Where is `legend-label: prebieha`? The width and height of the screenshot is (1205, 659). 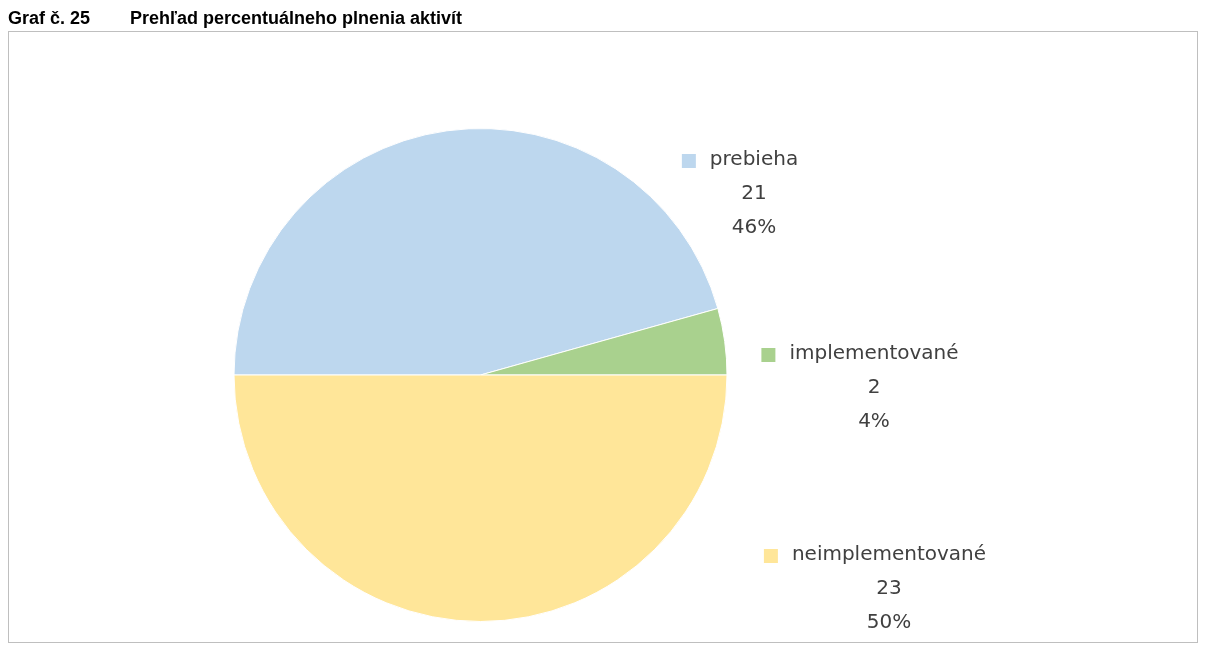
legend-label: prebieha is located at coordinates (754, 158).